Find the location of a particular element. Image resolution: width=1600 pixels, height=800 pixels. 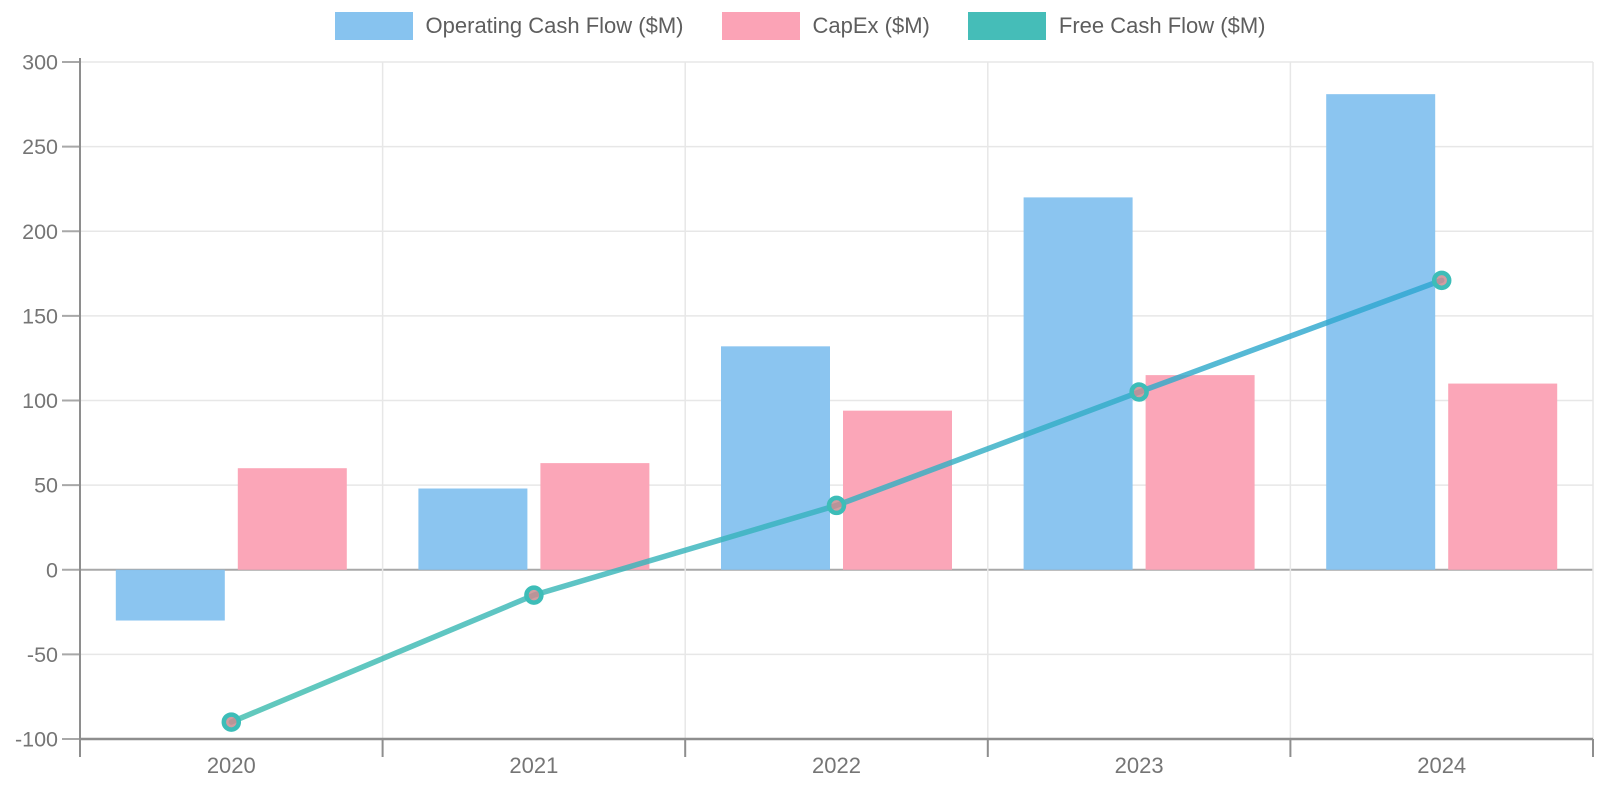

bar-capex-2021 is located at coordinates (595, 516).